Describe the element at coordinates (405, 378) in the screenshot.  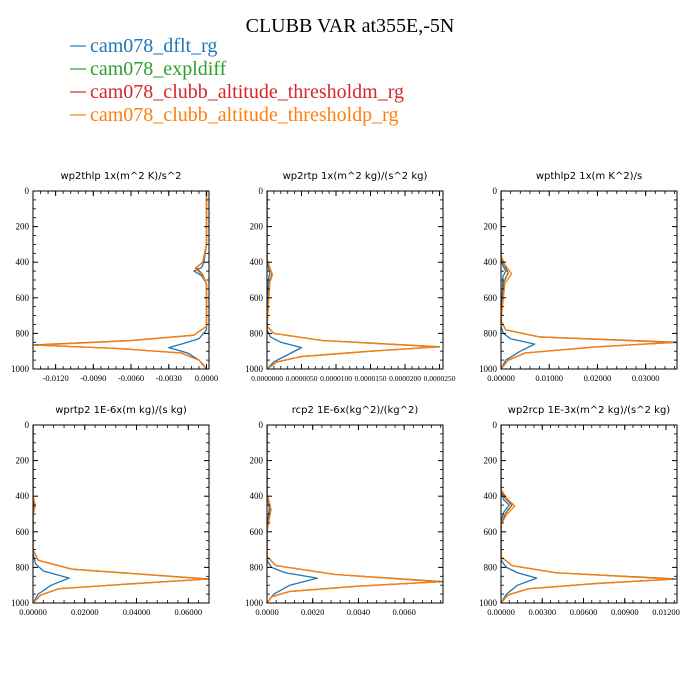
I see `x-tick-label: 0.0000200` at that location.